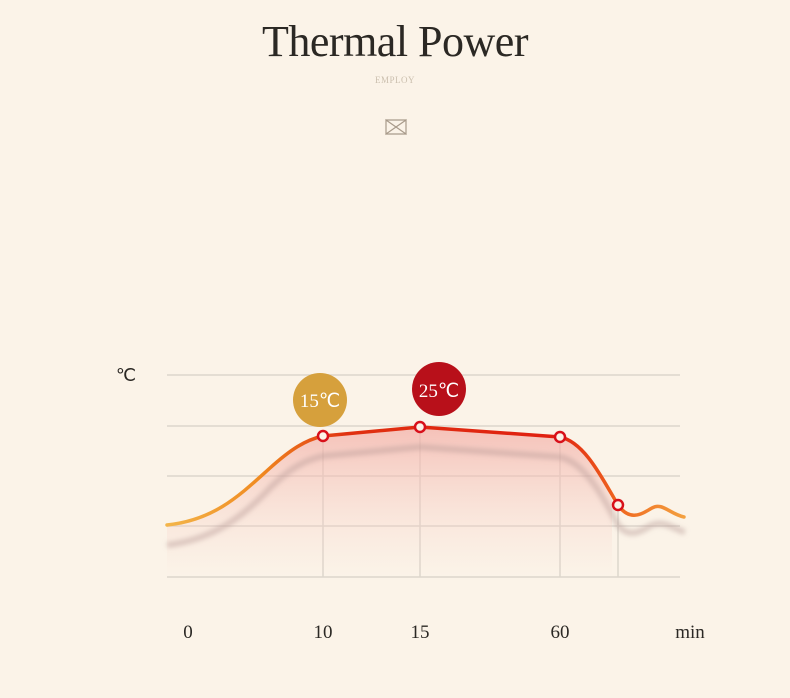  Describe the element at coordinates (439, 391) in the screenshot. I see `temperature-badge-25-label: 25℃` at that location.